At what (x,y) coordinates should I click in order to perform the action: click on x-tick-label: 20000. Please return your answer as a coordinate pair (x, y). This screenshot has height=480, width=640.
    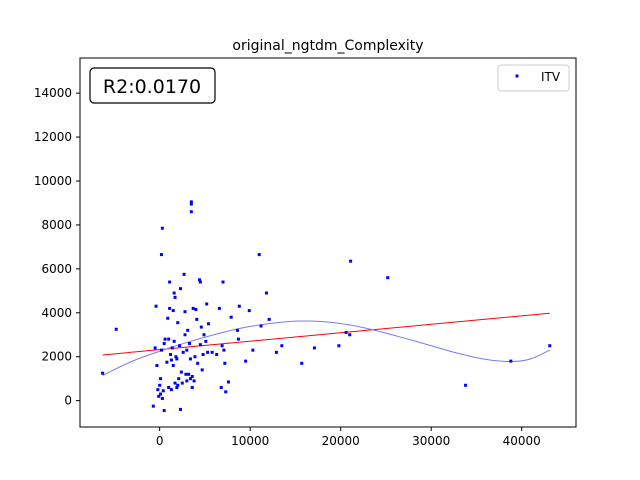
    Looking at the image, I should click on (341, 441).